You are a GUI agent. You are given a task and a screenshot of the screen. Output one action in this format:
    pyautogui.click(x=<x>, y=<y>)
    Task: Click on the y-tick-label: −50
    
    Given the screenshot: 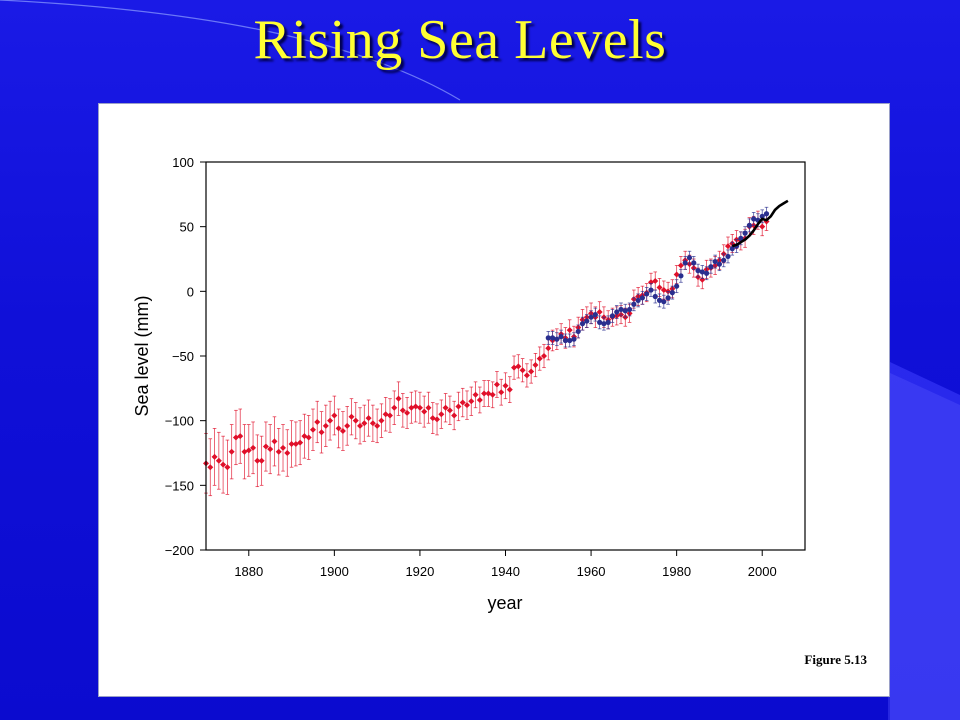 What is the action you would take?
    pyautogui.click(x=183, y=356)
    